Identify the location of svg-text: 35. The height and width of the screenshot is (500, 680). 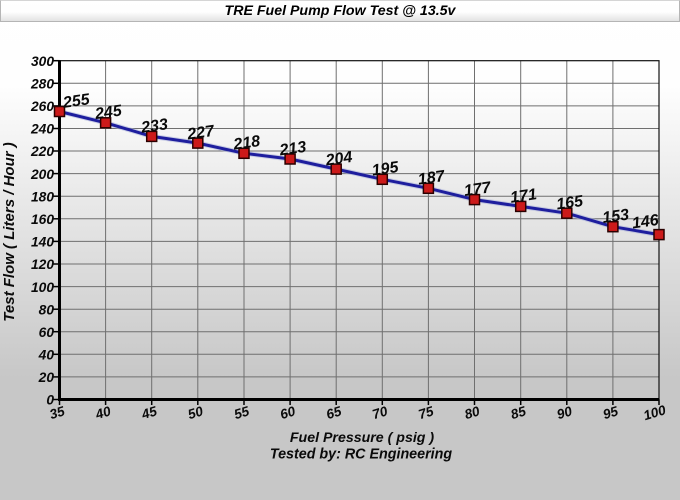
(57, 412).